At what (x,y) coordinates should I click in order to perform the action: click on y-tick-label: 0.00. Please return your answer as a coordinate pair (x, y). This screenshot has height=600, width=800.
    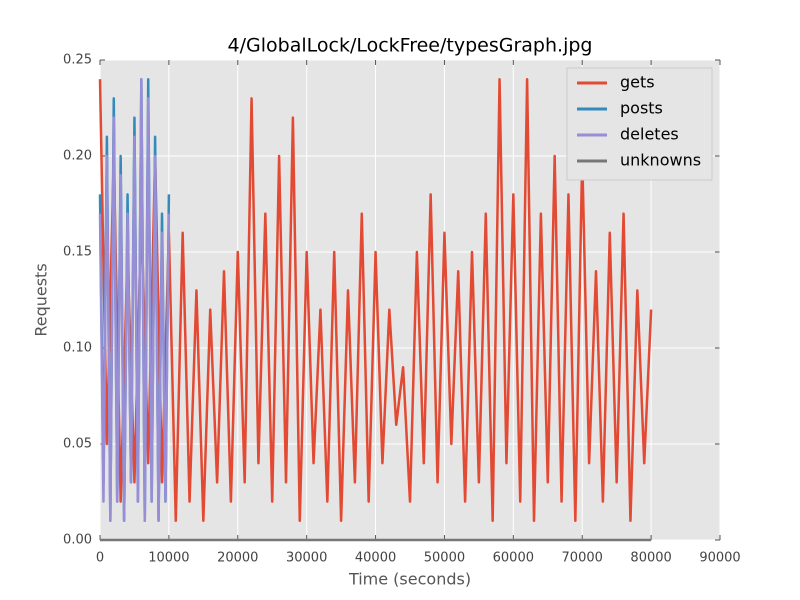
    Looking at the image, I should click on (77, 540).